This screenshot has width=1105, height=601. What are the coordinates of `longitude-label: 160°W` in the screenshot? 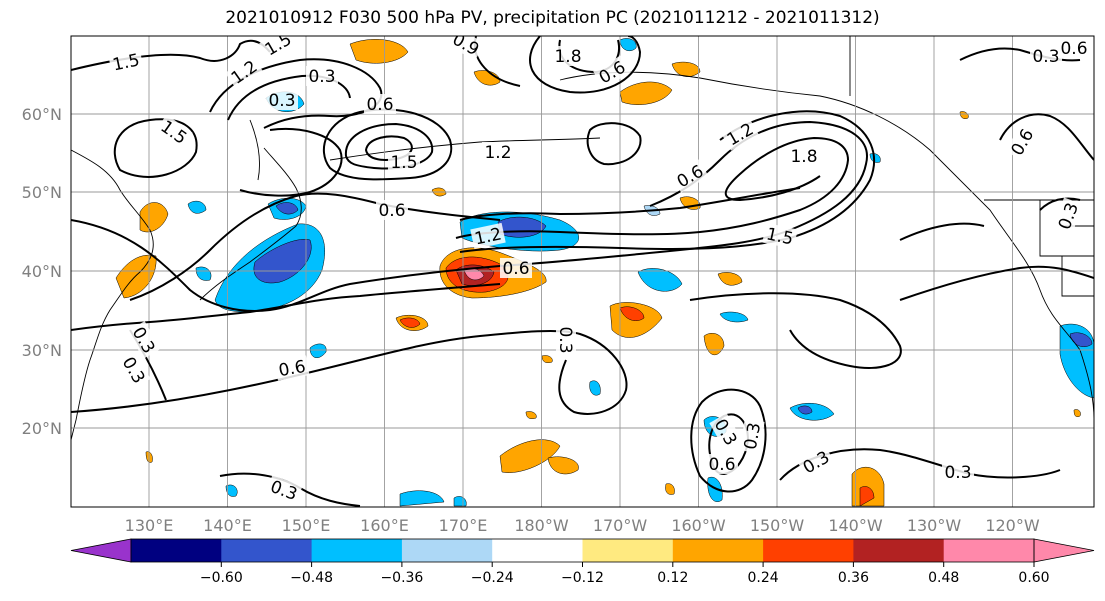 It's located at (698, 525).